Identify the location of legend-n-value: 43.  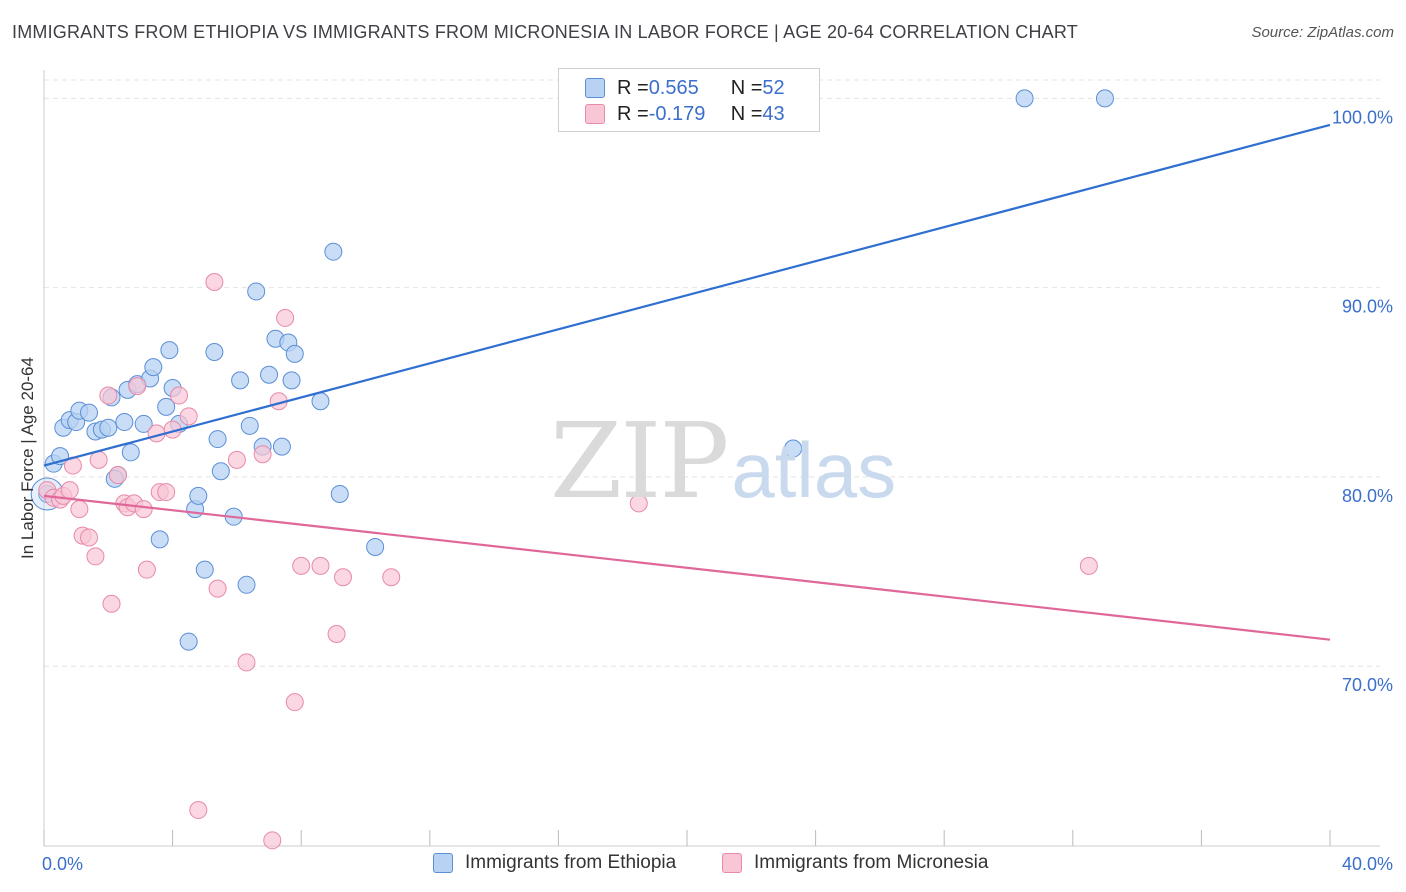
(773, 113).